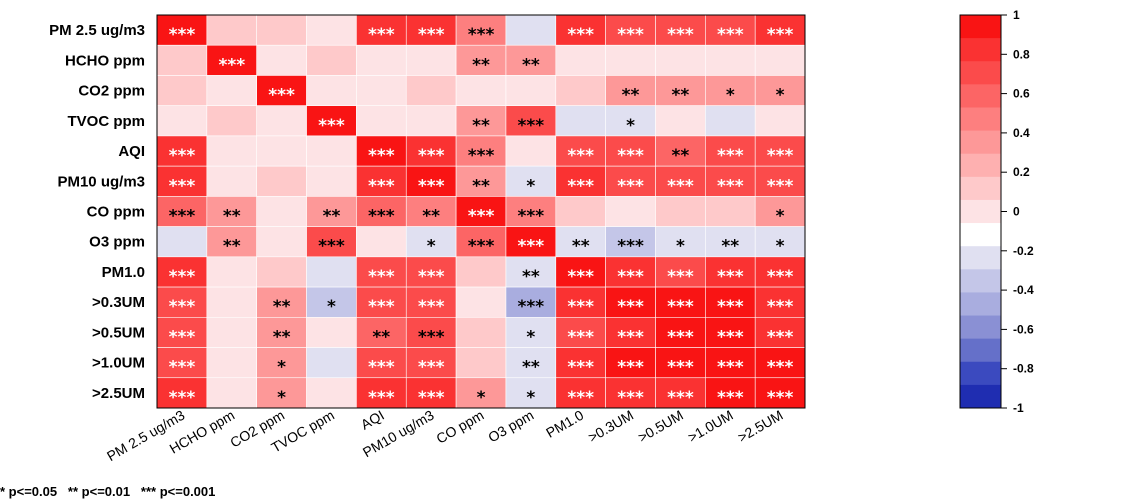 The width and height of the screenshot is (1130, 504). What do you see at coordinates (1016, 15) in the screenshot?
I see `colorbar-tick-label: 1` at bounding box center [1016, 15].